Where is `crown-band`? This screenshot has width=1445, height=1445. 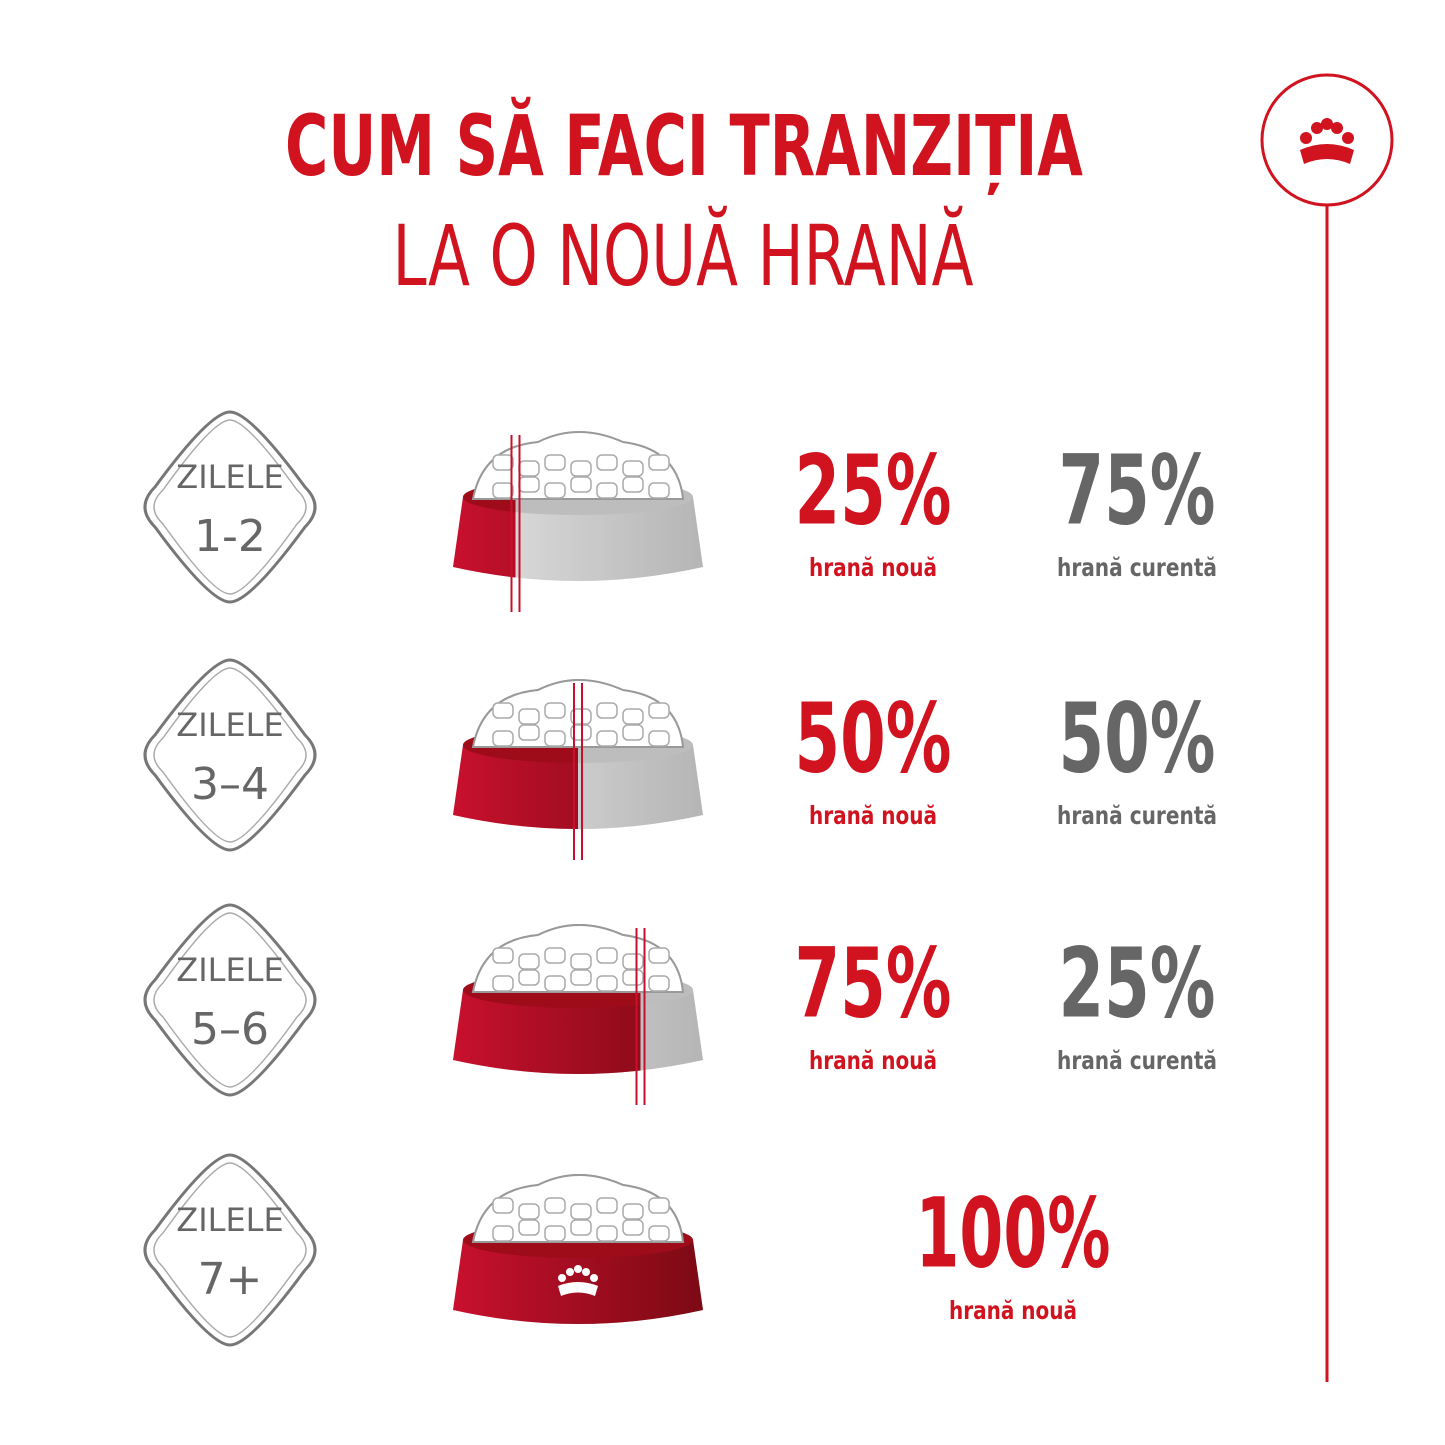 crown-band is located at coordinates (578, 1289).